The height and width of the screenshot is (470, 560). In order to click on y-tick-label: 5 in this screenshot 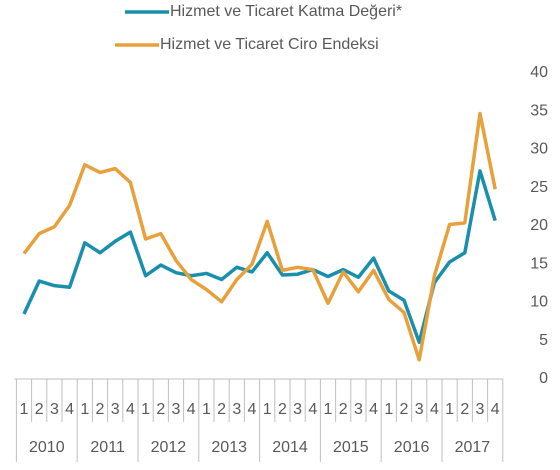, I will do `click(543, 340)`.